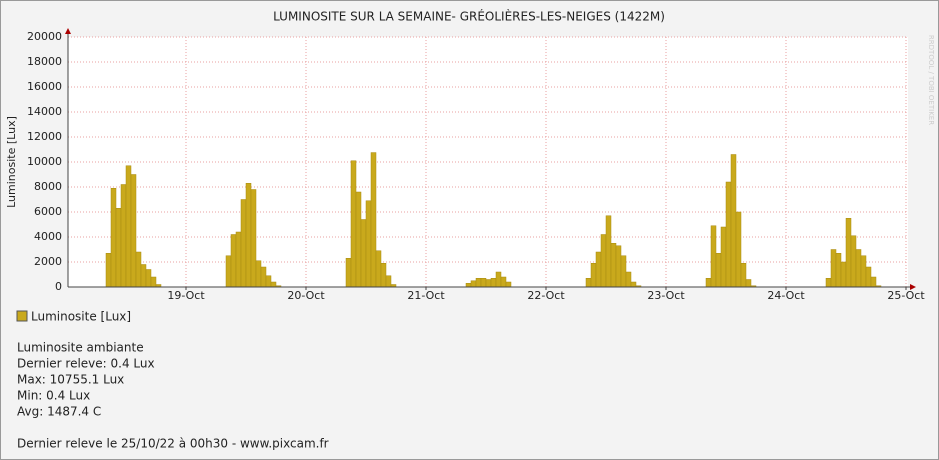  What do you see at coordinates (44, 36) in the screenshot?
I see `y-tick-label: 20000` at bounding box center [44, 36].